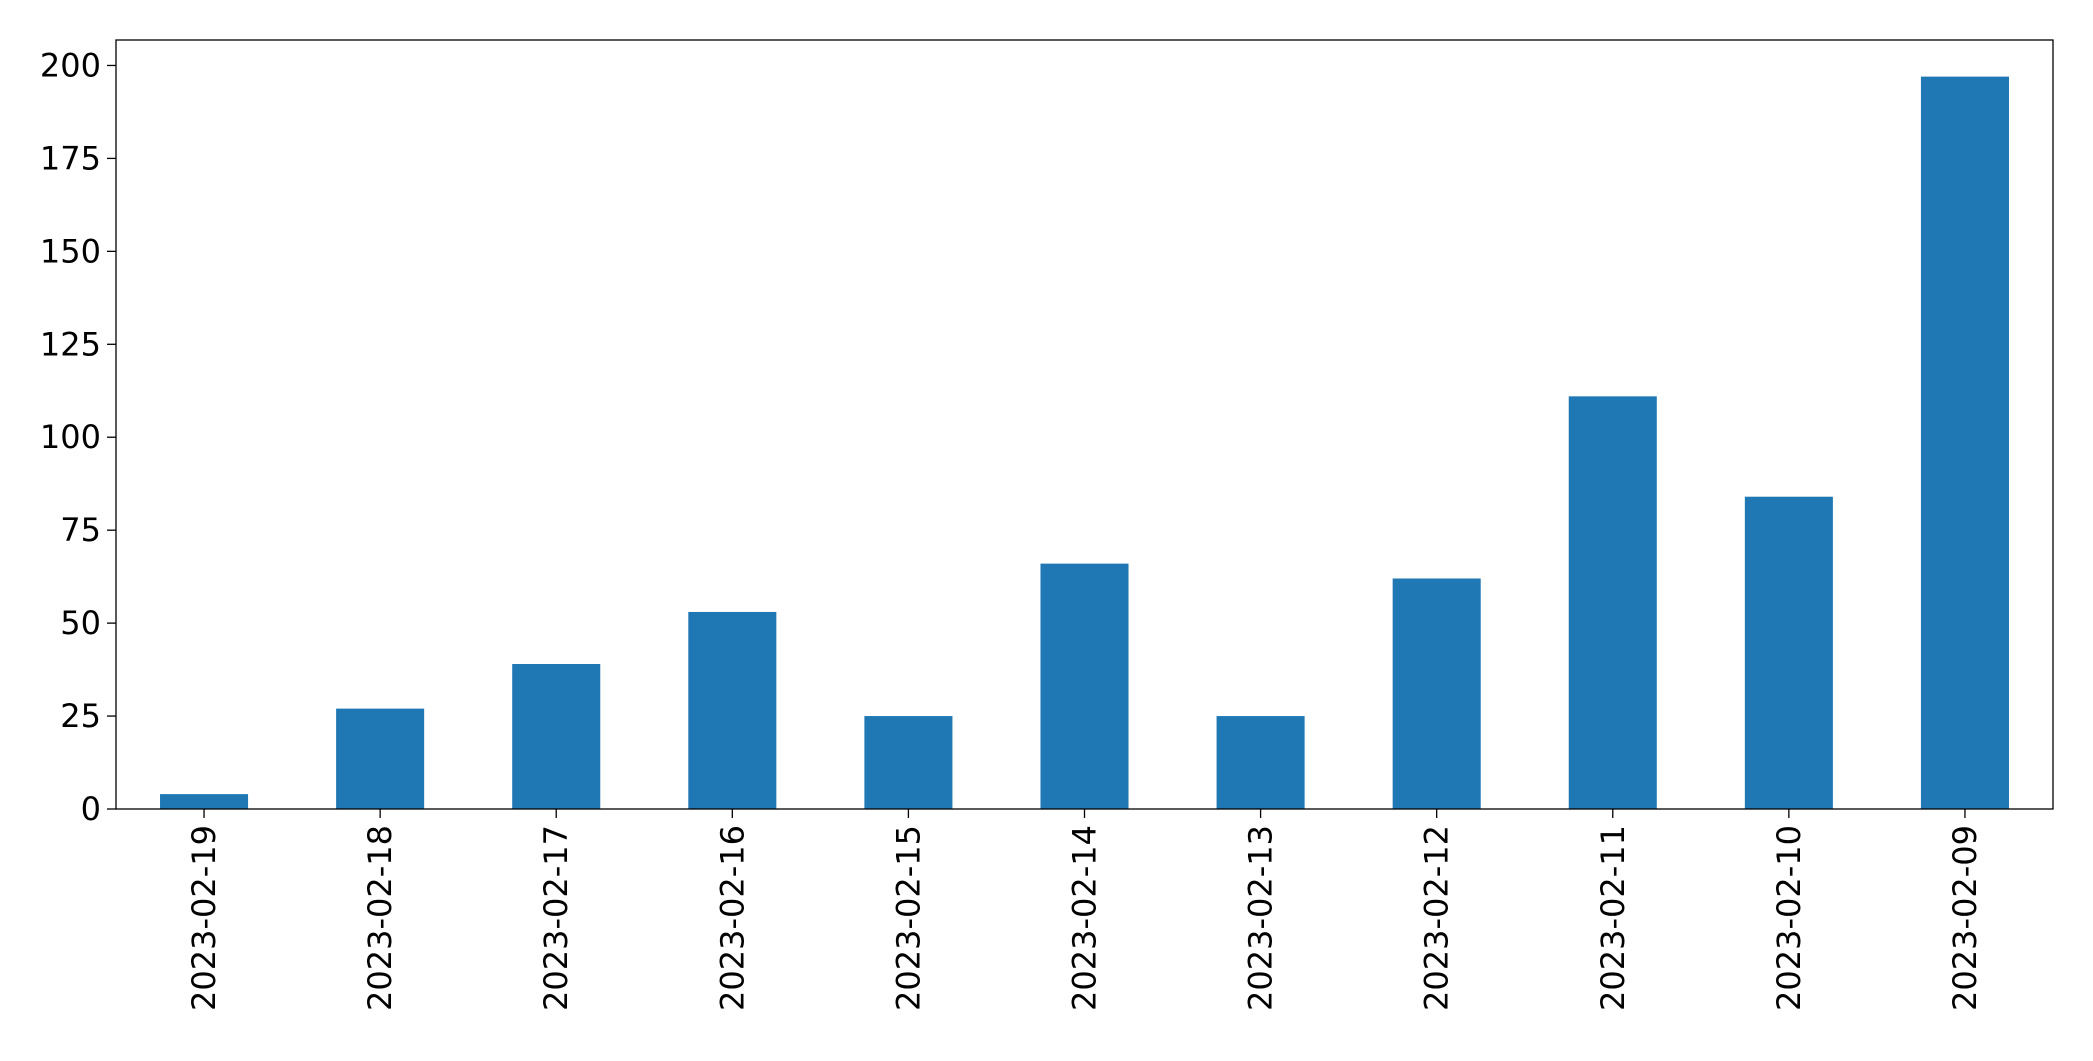 This screenshot has height=1061, width=2093. I want to click on x-tick-label: 2023-02-14, so click(1085, 918).